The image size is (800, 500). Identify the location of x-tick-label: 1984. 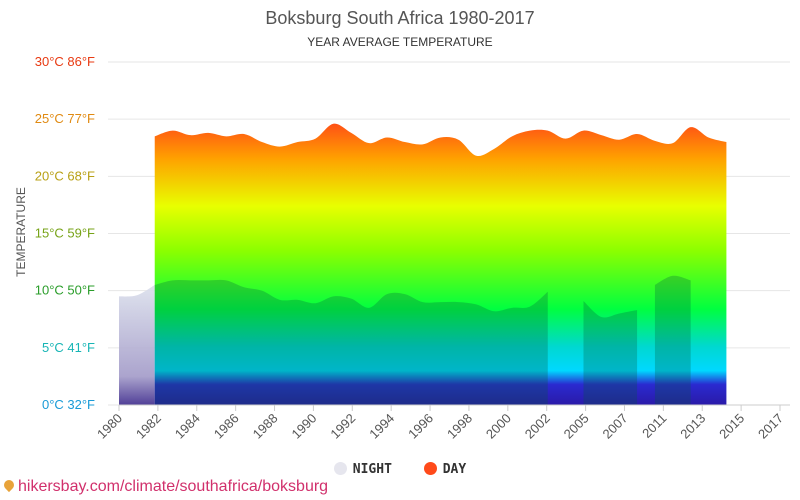
(187, 426).